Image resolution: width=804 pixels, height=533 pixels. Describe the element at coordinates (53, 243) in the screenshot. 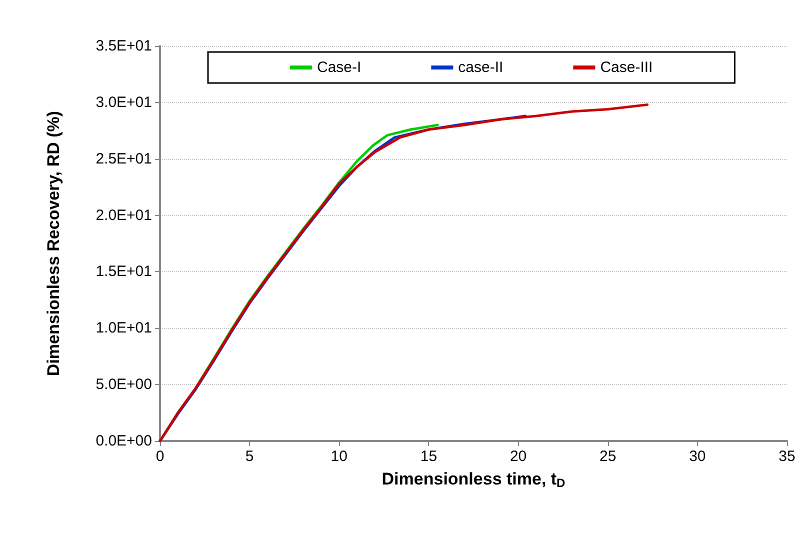

I see `y-axis-title: Dimensionless Recovery, RD (%)` at that location.